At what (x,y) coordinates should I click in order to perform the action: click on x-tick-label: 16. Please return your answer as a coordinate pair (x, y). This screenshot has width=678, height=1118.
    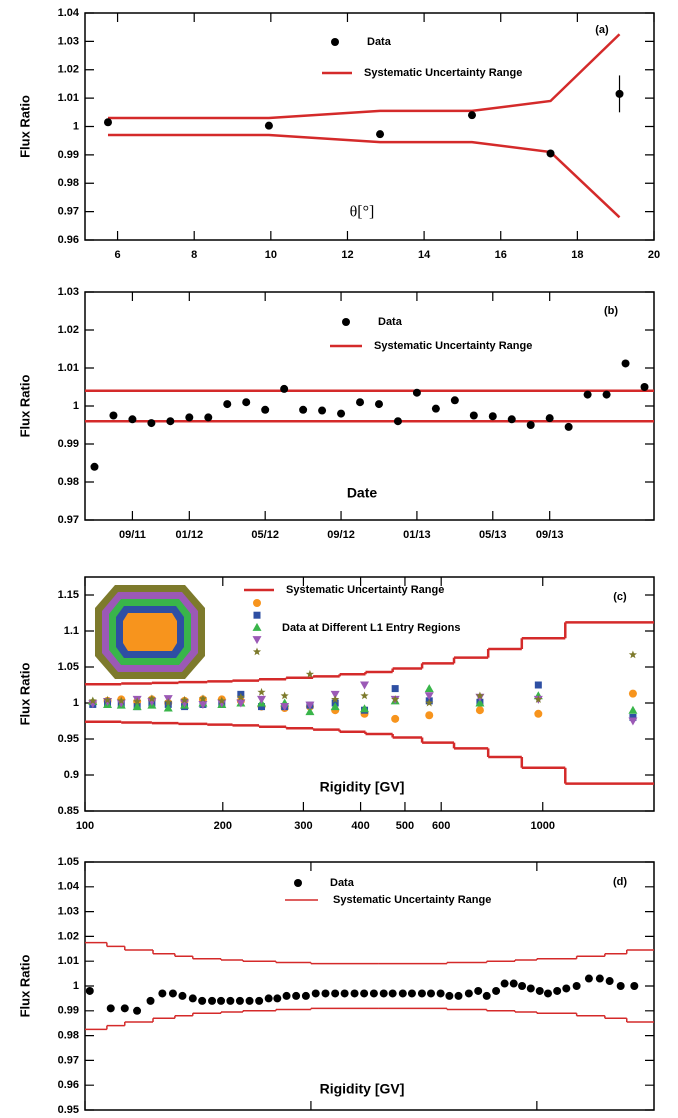
    Looking at the image, I should click on (501, 255).